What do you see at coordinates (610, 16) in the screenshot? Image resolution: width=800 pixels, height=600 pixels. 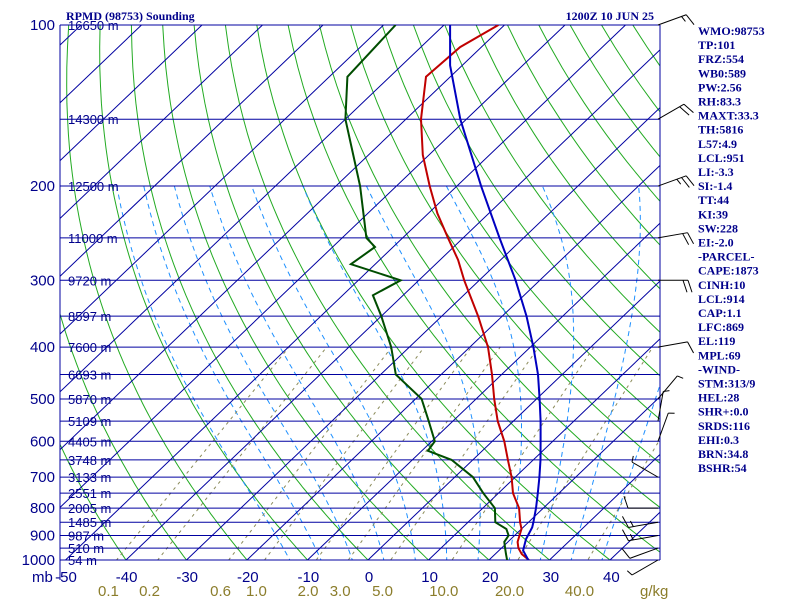 I see `chart-subtitle: 1200Z 10 JUN 25` at bounding box center [610, 16].